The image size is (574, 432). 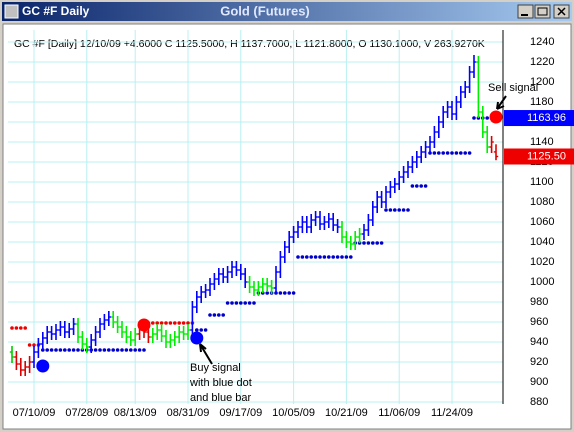 What do you see at coordinates (546, 156) in the screenshot?
I see `price-label: 1125.50` at bounding box center [546, 156].